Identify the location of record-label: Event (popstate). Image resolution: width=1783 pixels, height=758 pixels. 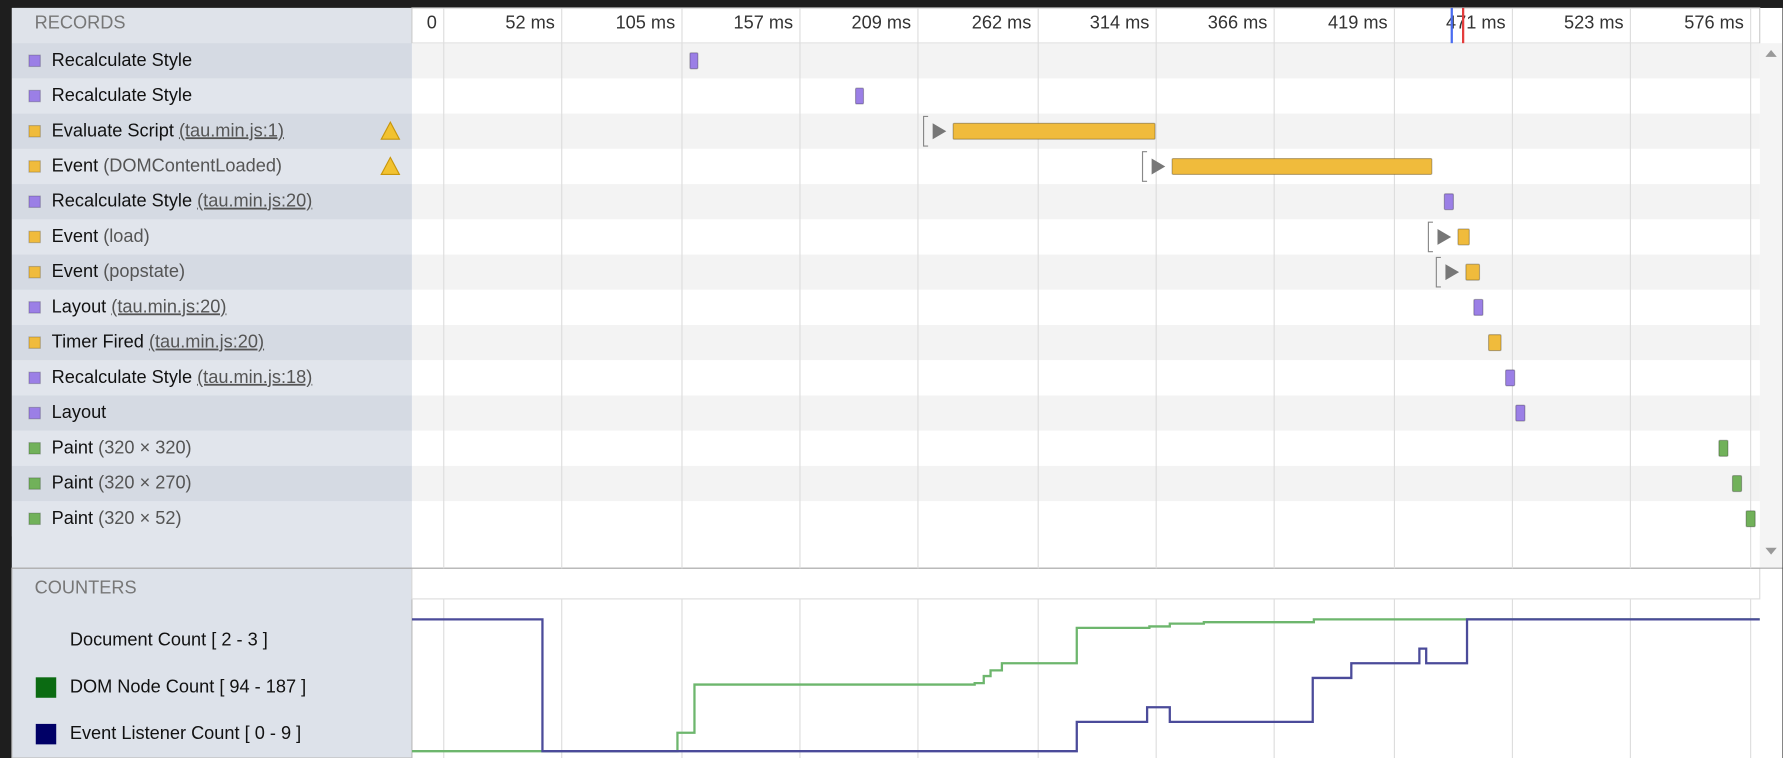
(118, 271).